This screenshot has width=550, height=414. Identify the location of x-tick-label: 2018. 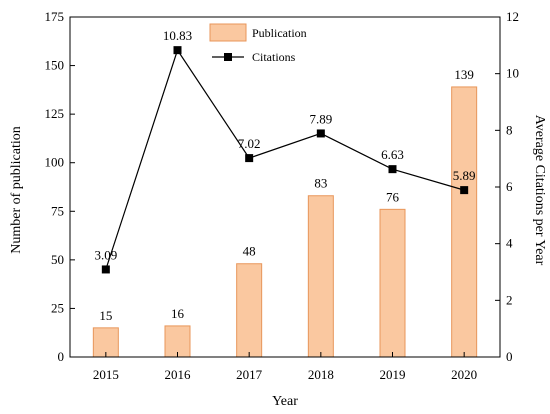
(321, 374).